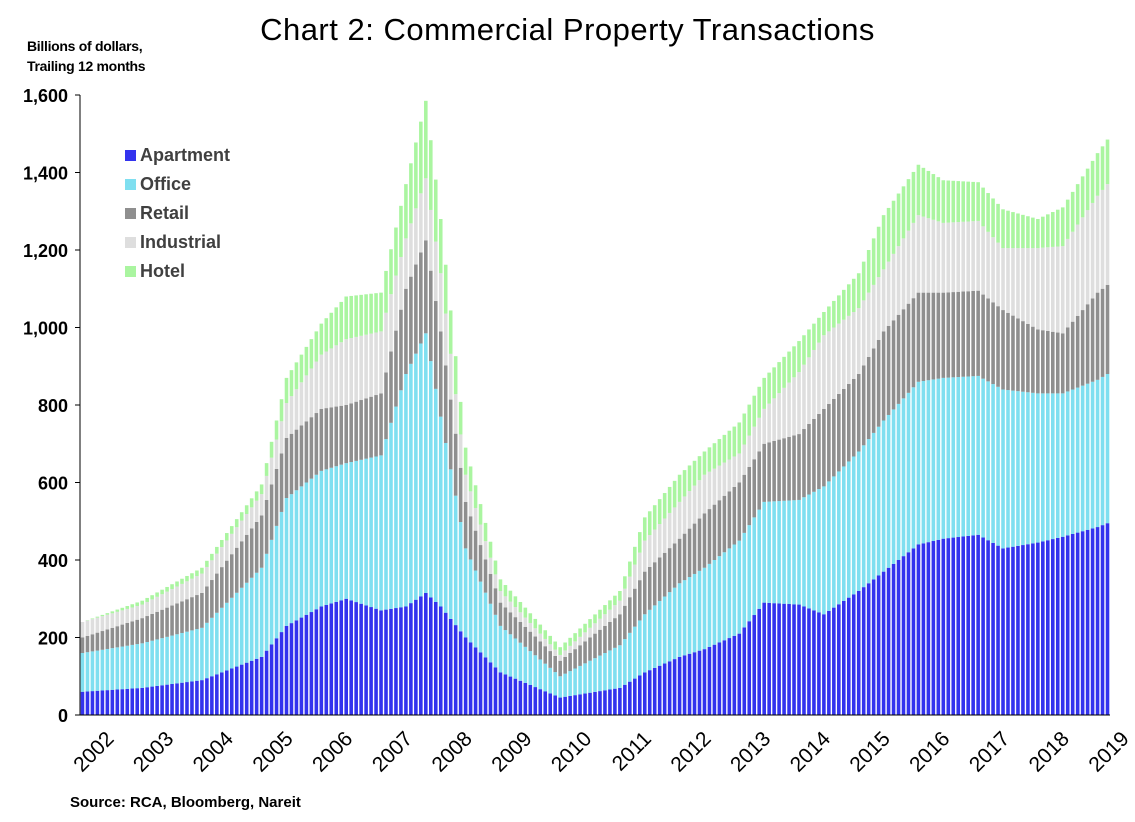 Image resolution: width=1135 pixels, height=822 pixels. I want to click on y-tick-label: 1,200, so click(45, 251).